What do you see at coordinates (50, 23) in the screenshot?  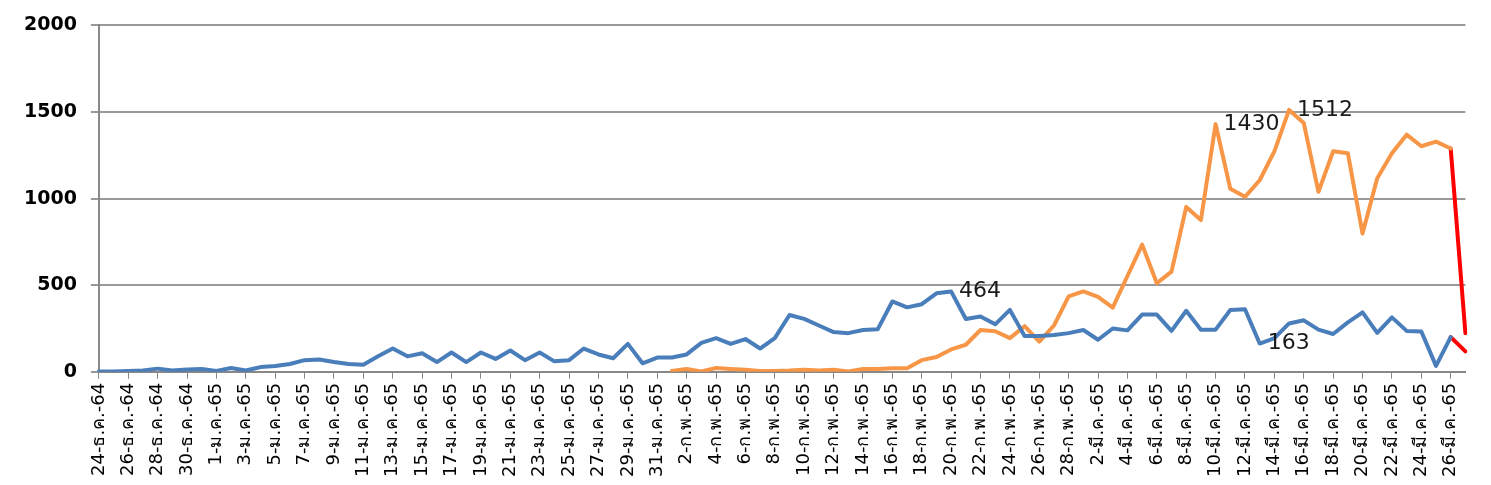 I see `y-tick-label: 2000` at bounding box center [50, 23].